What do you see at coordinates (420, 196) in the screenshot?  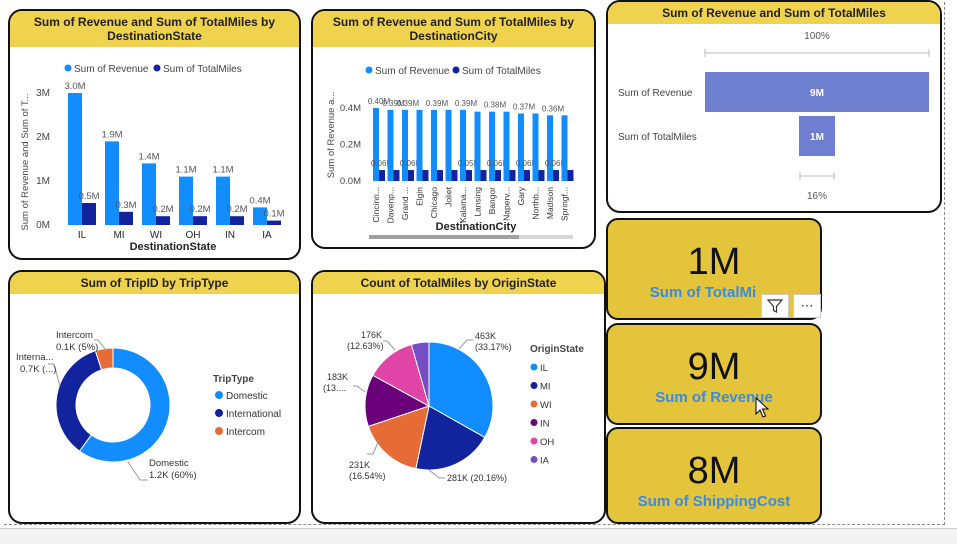 I see `x-tick-label: Elgin` at bounding box center [420, 196].